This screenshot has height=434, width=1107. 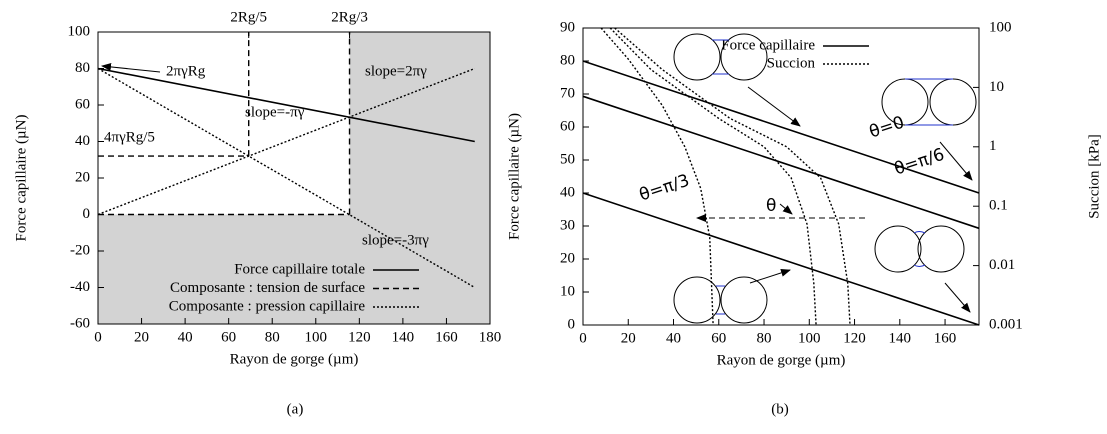 I want to click on y2-tick-label: 0.01, so click(x=1002, y=265).